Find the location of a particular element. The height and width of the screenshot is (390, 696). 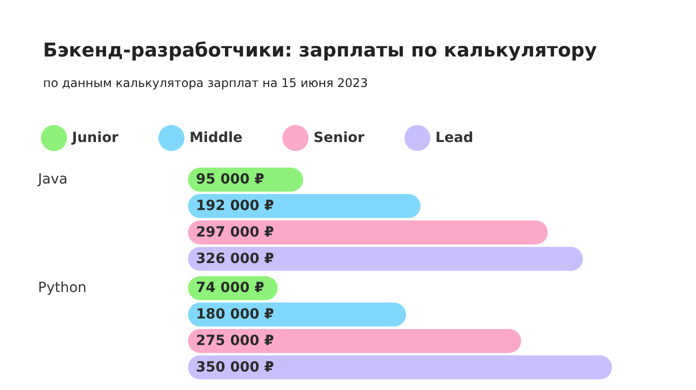

legend-label: Middle is located at coordinates (216, 138).